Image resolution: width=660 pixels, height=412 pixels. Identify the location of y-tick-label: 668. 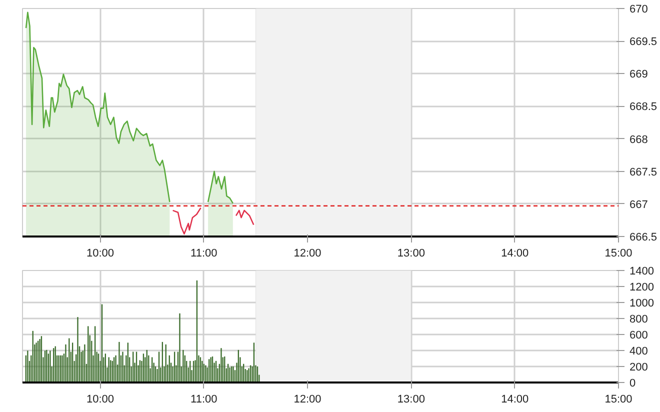
(639, 140).